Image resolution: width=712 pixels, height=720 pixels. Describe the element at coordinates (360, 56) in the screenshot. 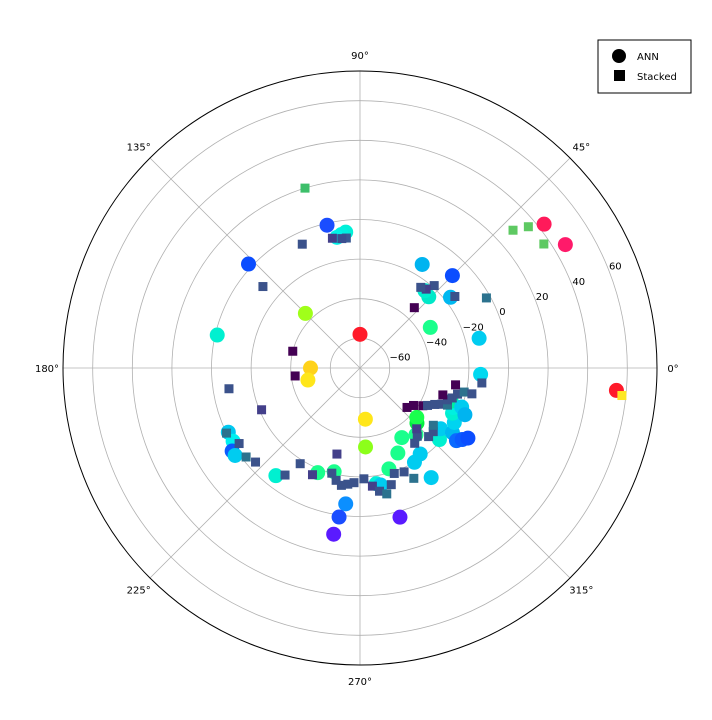

I see `angle-tick-label: 90°` at that location.